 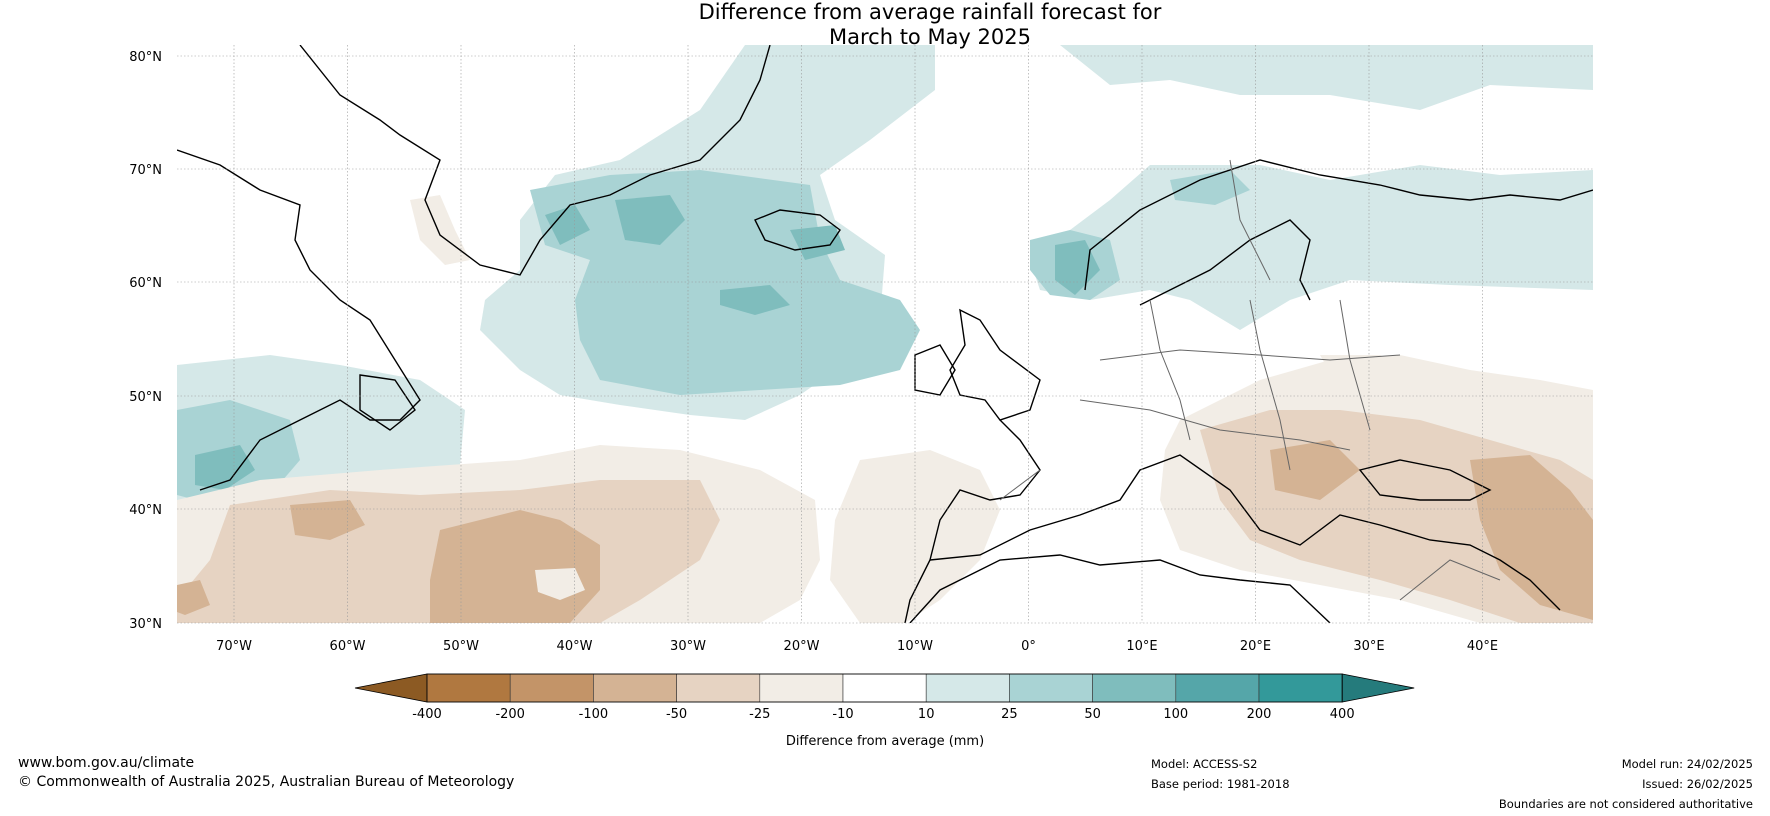 What do you see at coordinates (145, 510) in the screenshot?
I see `lat-label: 40°N` at bounding box center [145, 510].